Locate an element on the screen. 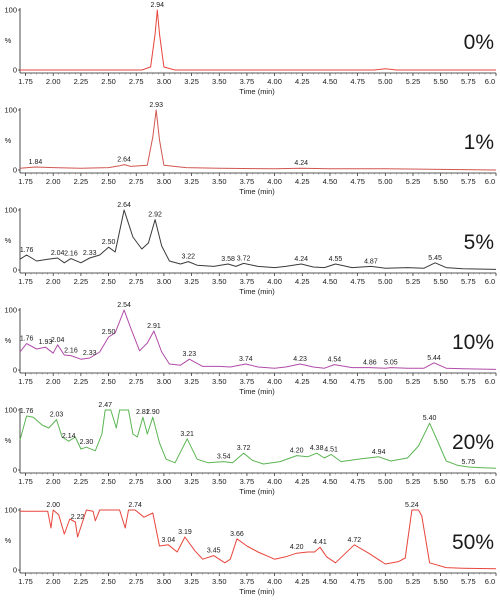  peak-label: 4.38 is located at coordinates (317, 448).